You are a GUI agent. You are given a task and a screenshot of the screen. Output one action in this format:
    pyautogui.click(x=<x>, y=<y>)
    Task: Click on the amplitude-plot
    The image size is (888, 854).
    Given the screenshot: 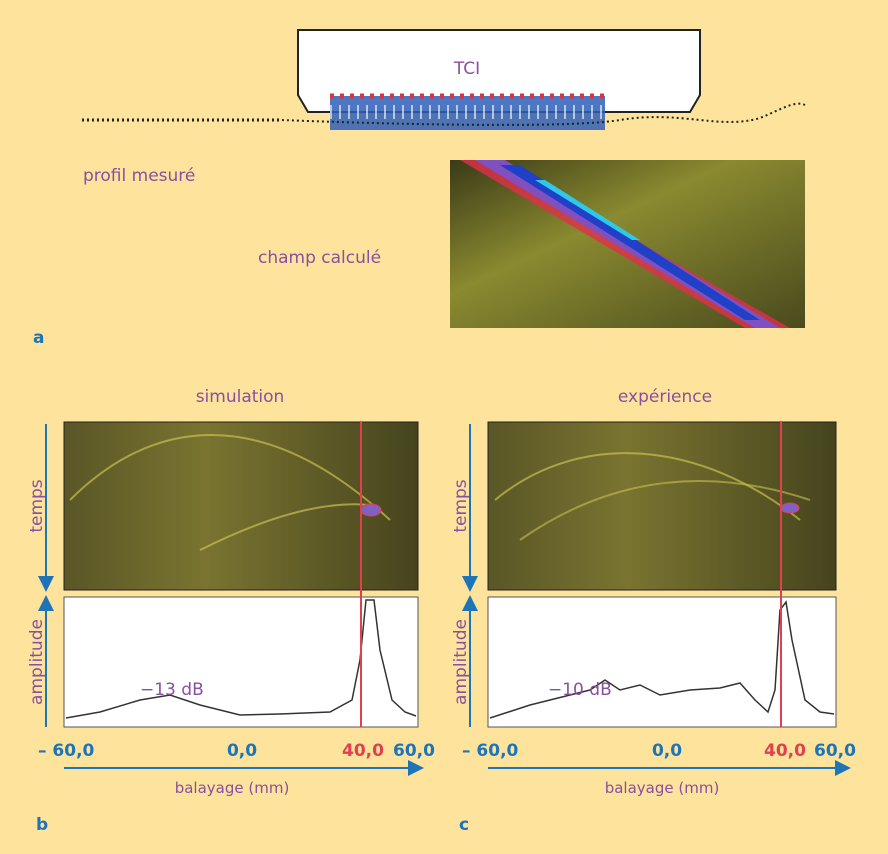 What is the action you would take?
    pyautogui.click(x=662, y=662)
    